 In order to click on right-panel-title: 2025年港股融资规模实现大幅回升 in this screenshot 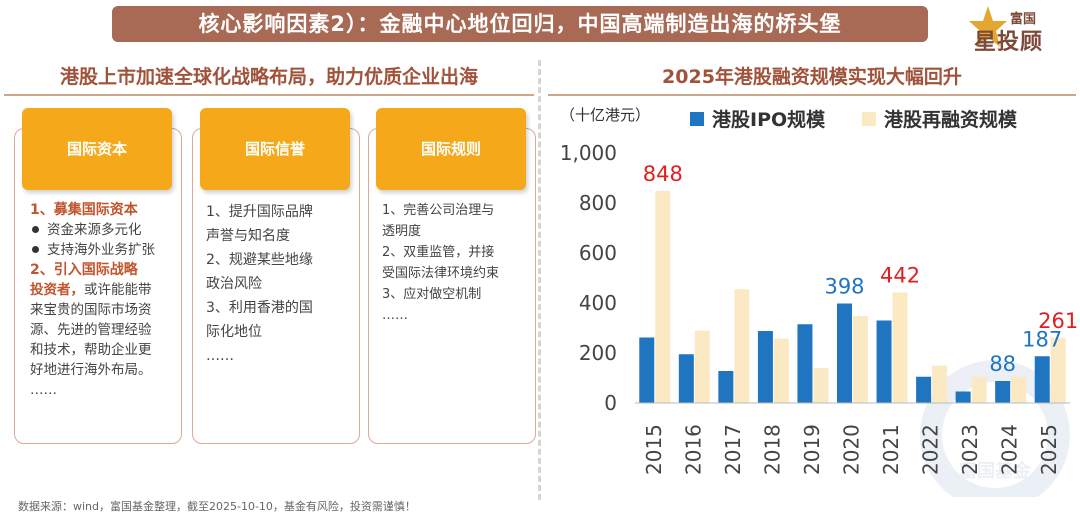, I will do `click(812, 77)`.